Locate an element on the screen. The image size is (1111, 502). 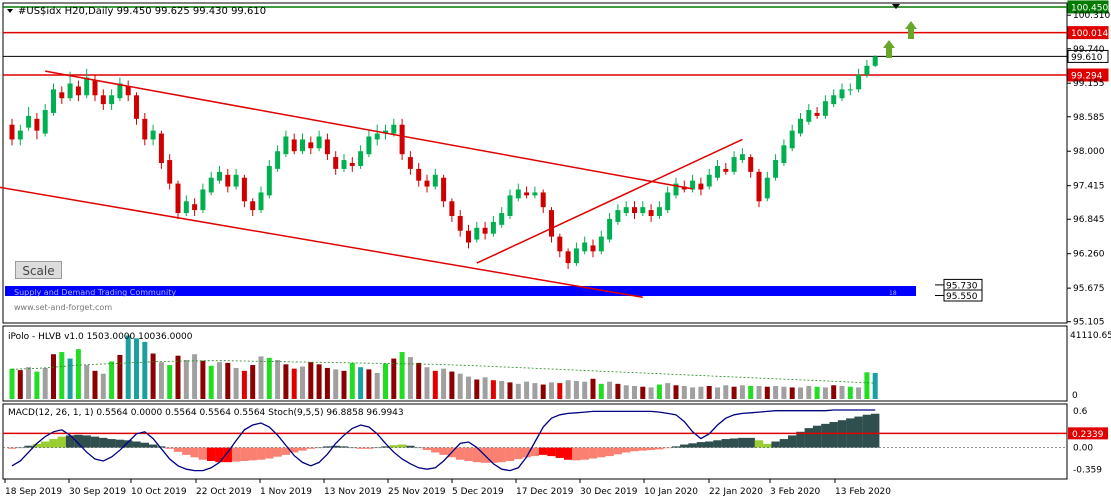
banner-line1: Supply and Demand Trading Community is located at coordinates (95, 292).